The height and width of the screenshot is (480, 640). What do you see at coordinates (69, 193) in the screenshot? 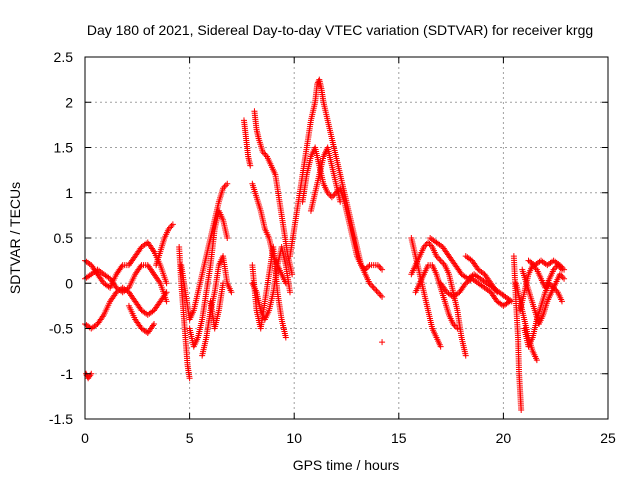
I see `y-tick-label: 1` at bounding box center [69, 193].